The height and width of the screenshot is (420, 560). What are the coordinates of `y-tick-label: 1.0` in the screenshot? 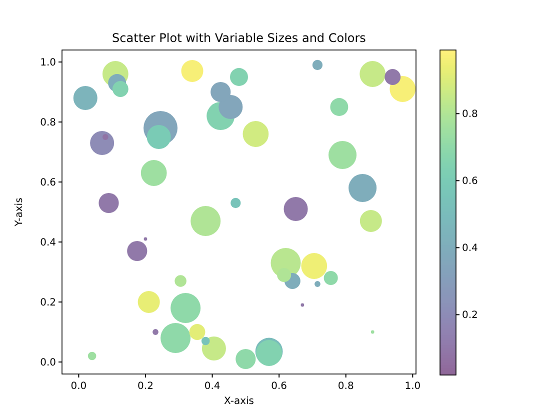 It's located at (48, 63).